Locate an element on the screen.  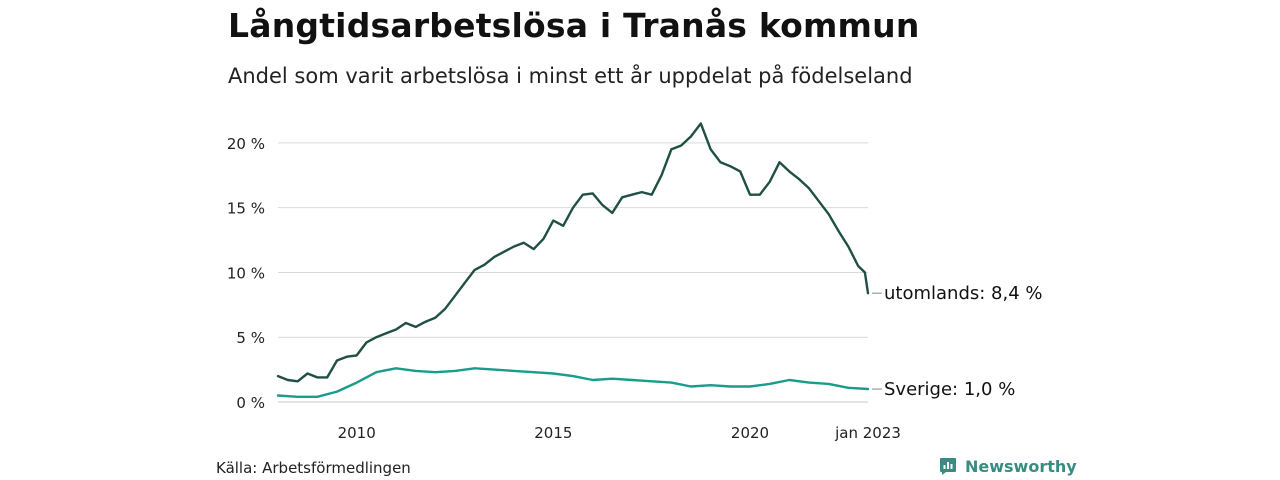
x-tick-label: 2010 is located at coordinates (357, 433).